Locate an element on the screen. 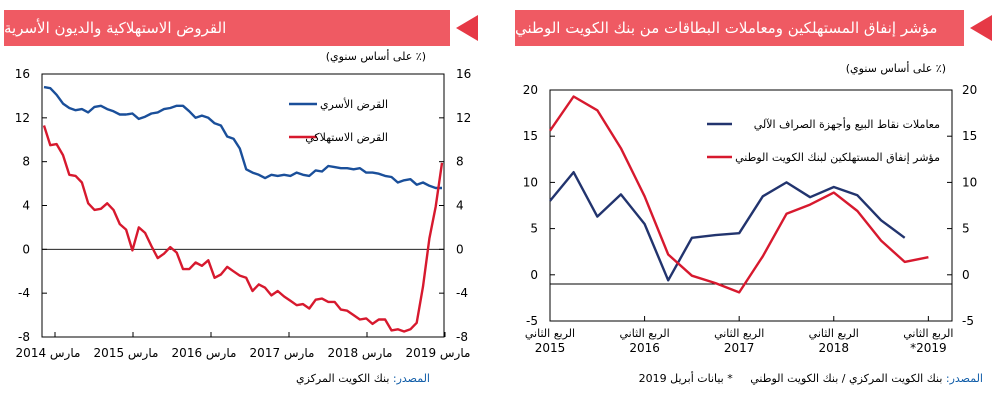 The width and height of the screenshot is (999, 400). right-xtick-label-line2: 2015 is located at coordinates (550, 348).